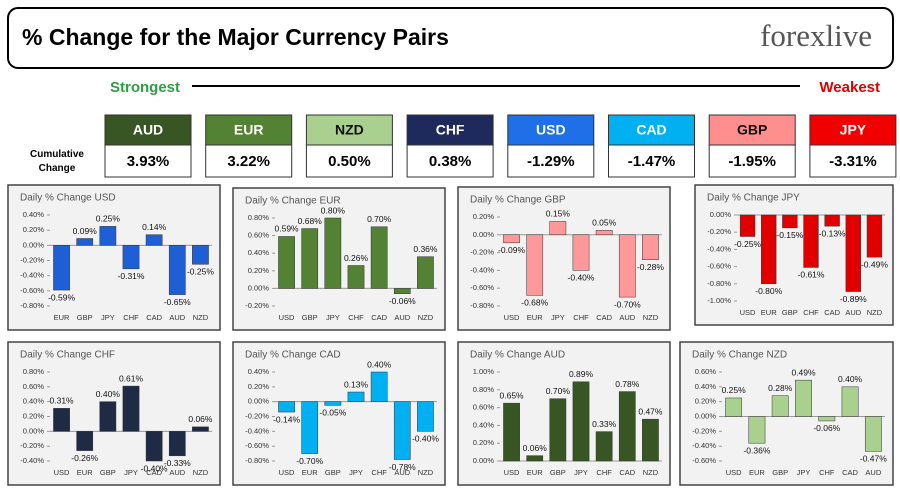  I want to click on value-label: 0.78%, so click(627, 384).